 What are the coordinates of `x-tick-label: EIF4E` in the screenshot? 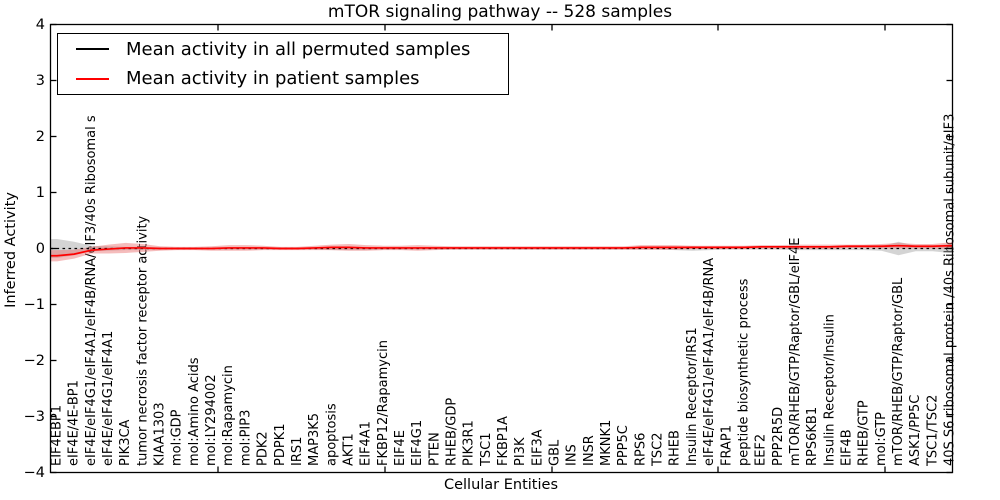 It's located at (400, 448).